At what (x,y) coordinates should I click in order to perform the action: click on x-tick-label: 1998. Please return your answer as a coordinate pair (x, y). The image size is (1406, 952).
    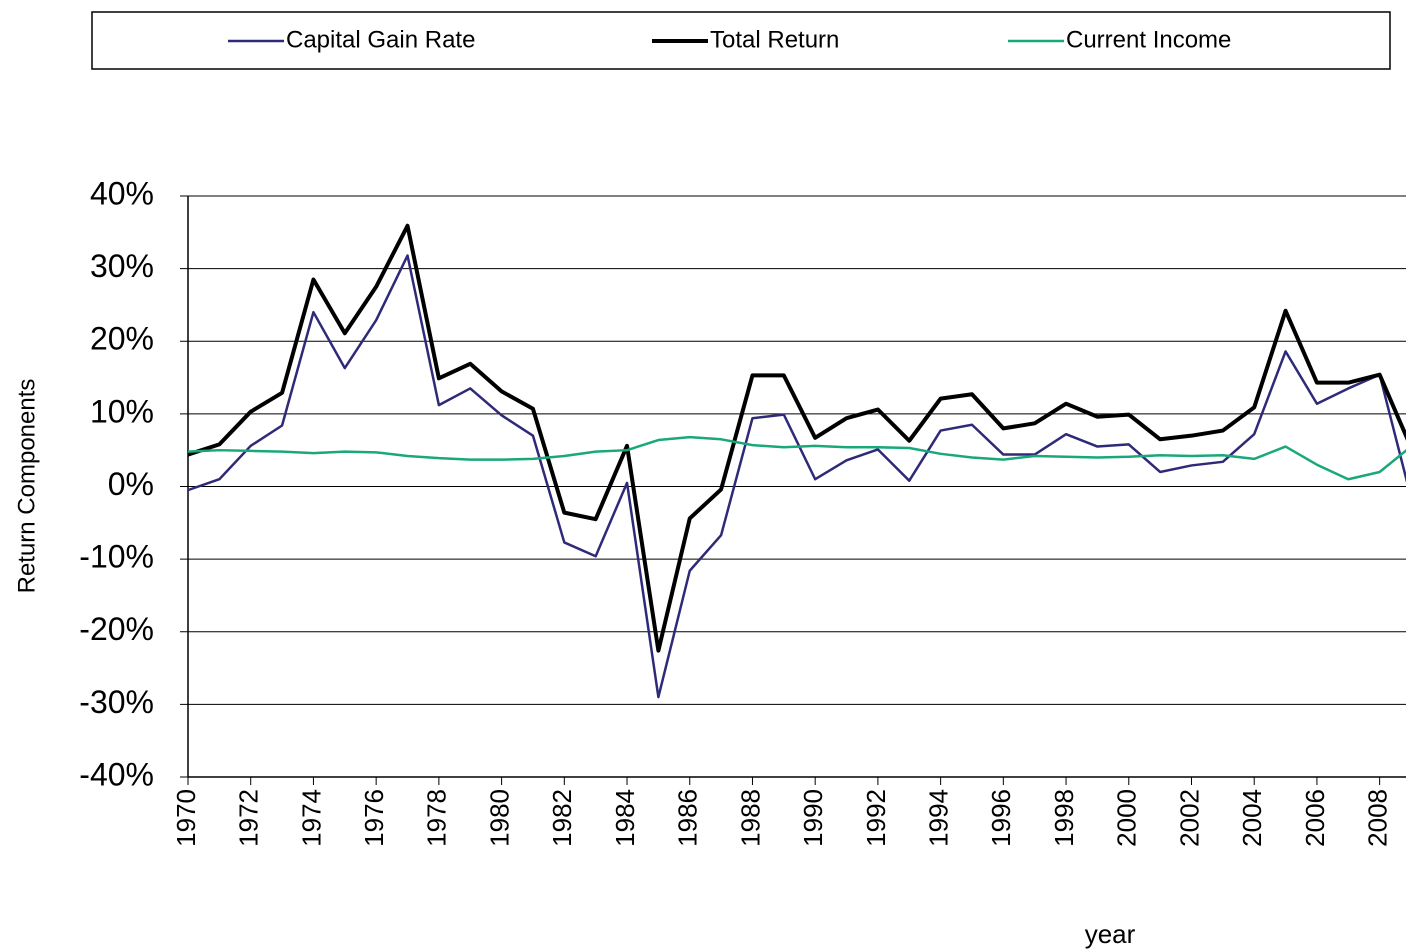
    Looking at the image, I should click on (1064, 818).